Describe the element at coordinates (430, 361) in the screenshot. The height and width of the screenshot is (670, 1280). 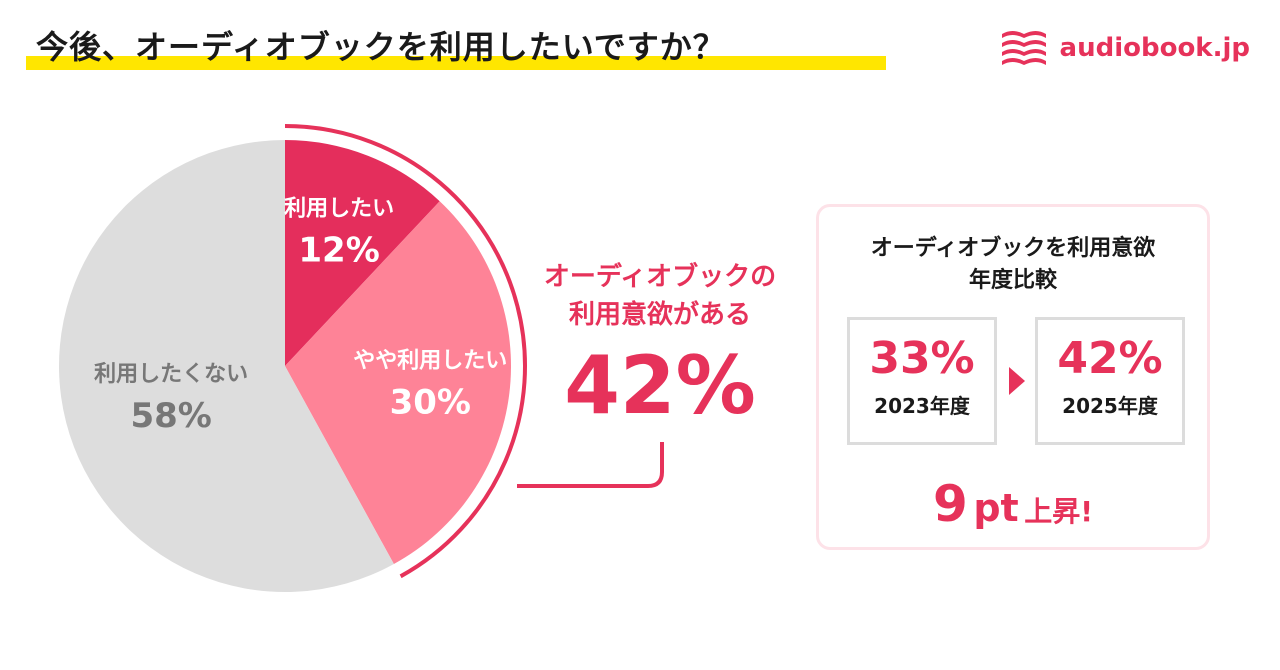
I see `slice-label-2: やや利用したい` at that location.